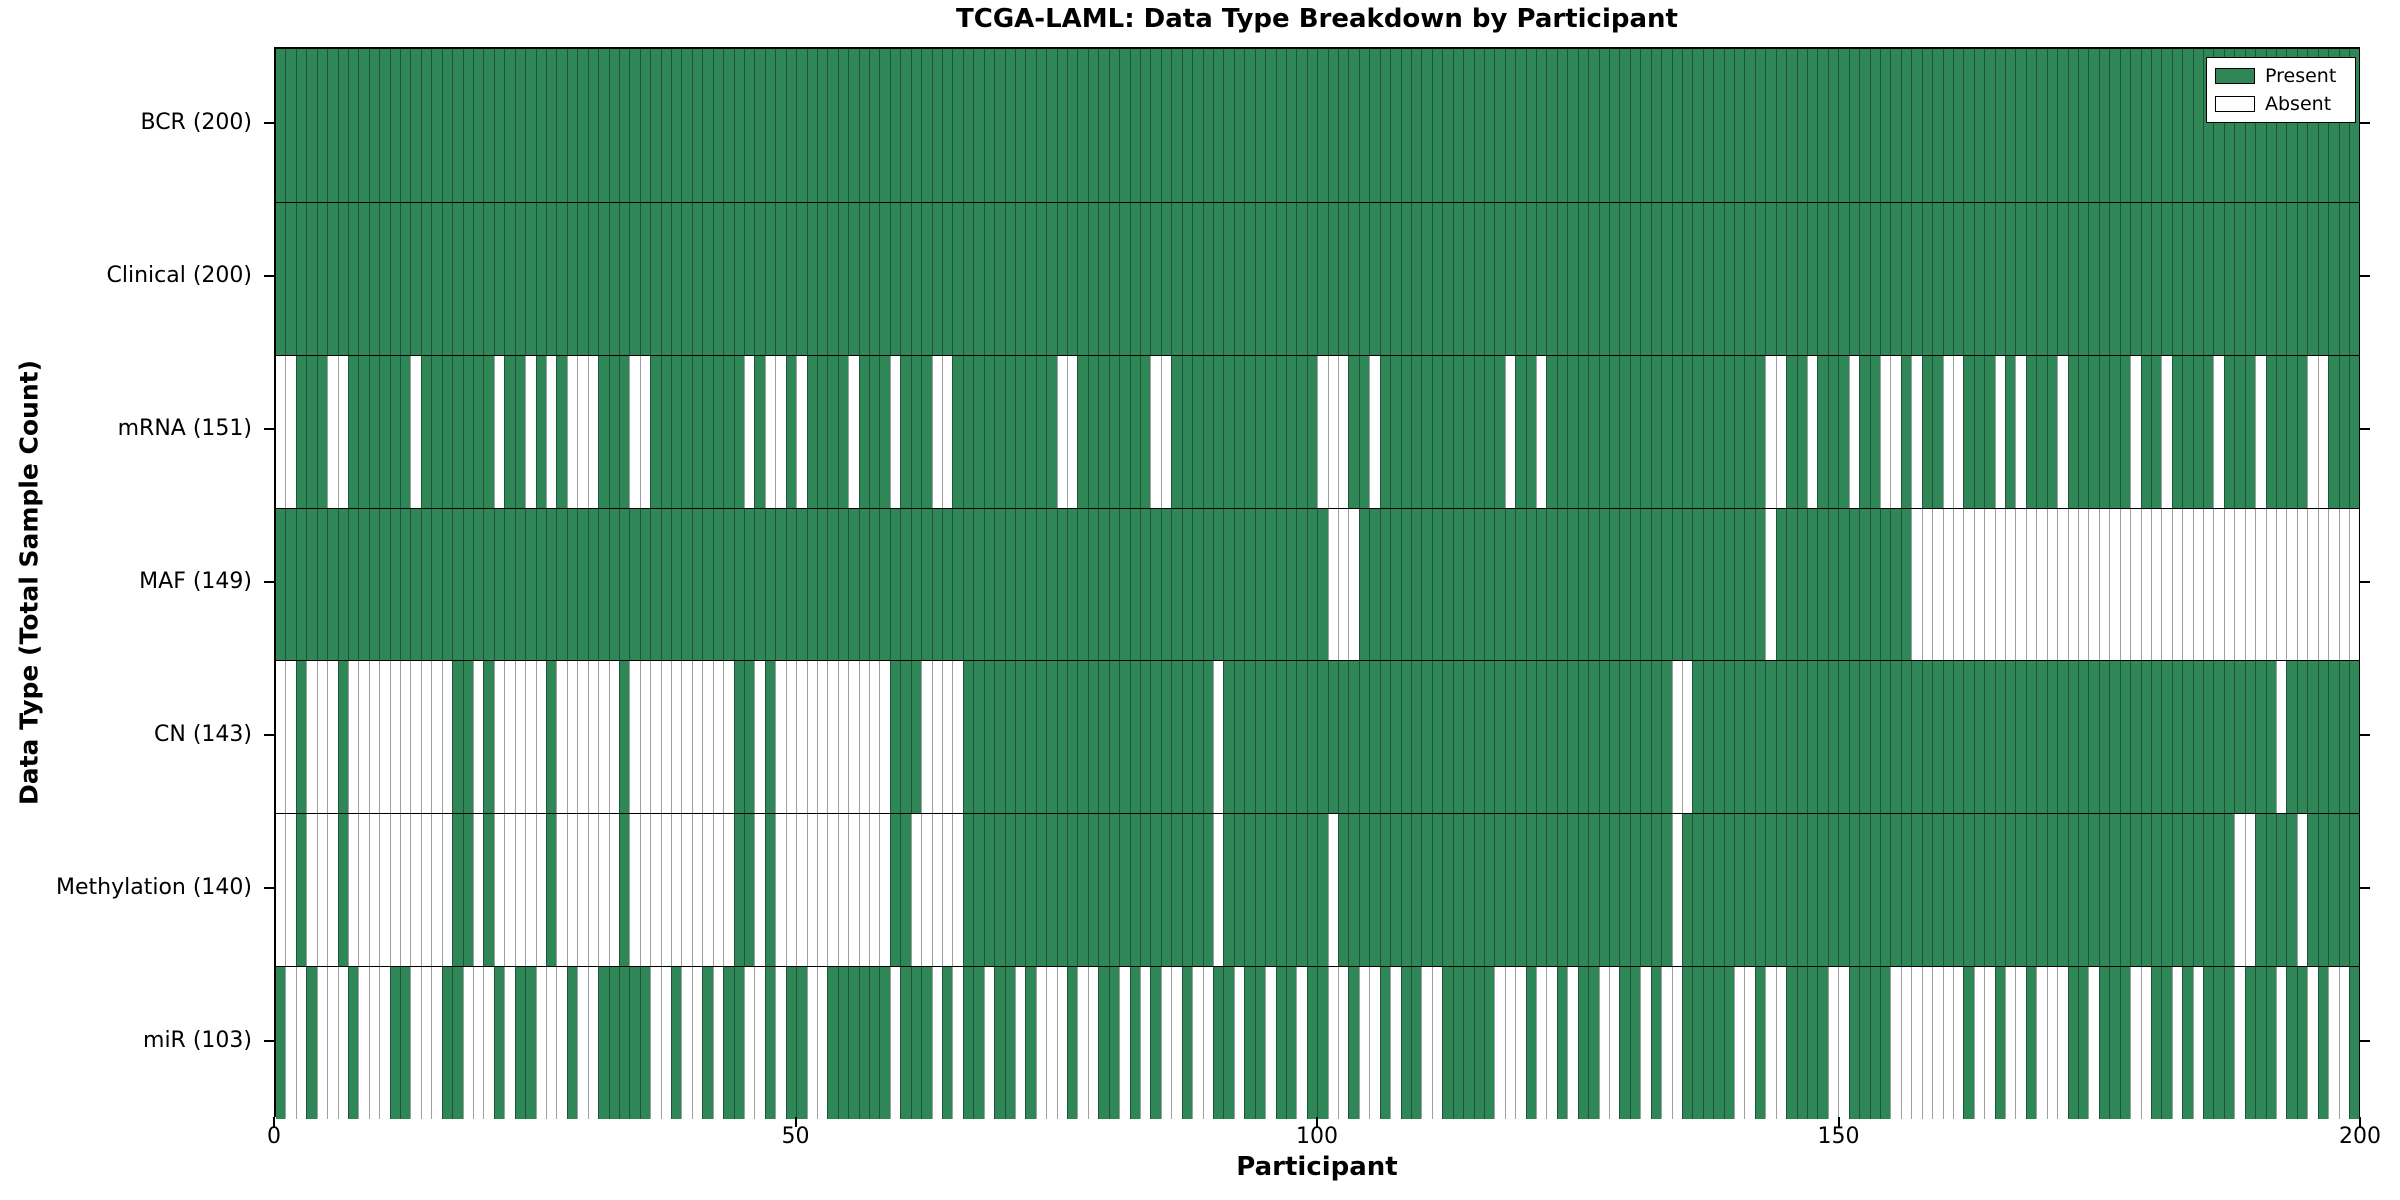 The width and height of the screenshot is (2400, 1200). I want to click on x-tick-label: 150, so click(1838, 1136).